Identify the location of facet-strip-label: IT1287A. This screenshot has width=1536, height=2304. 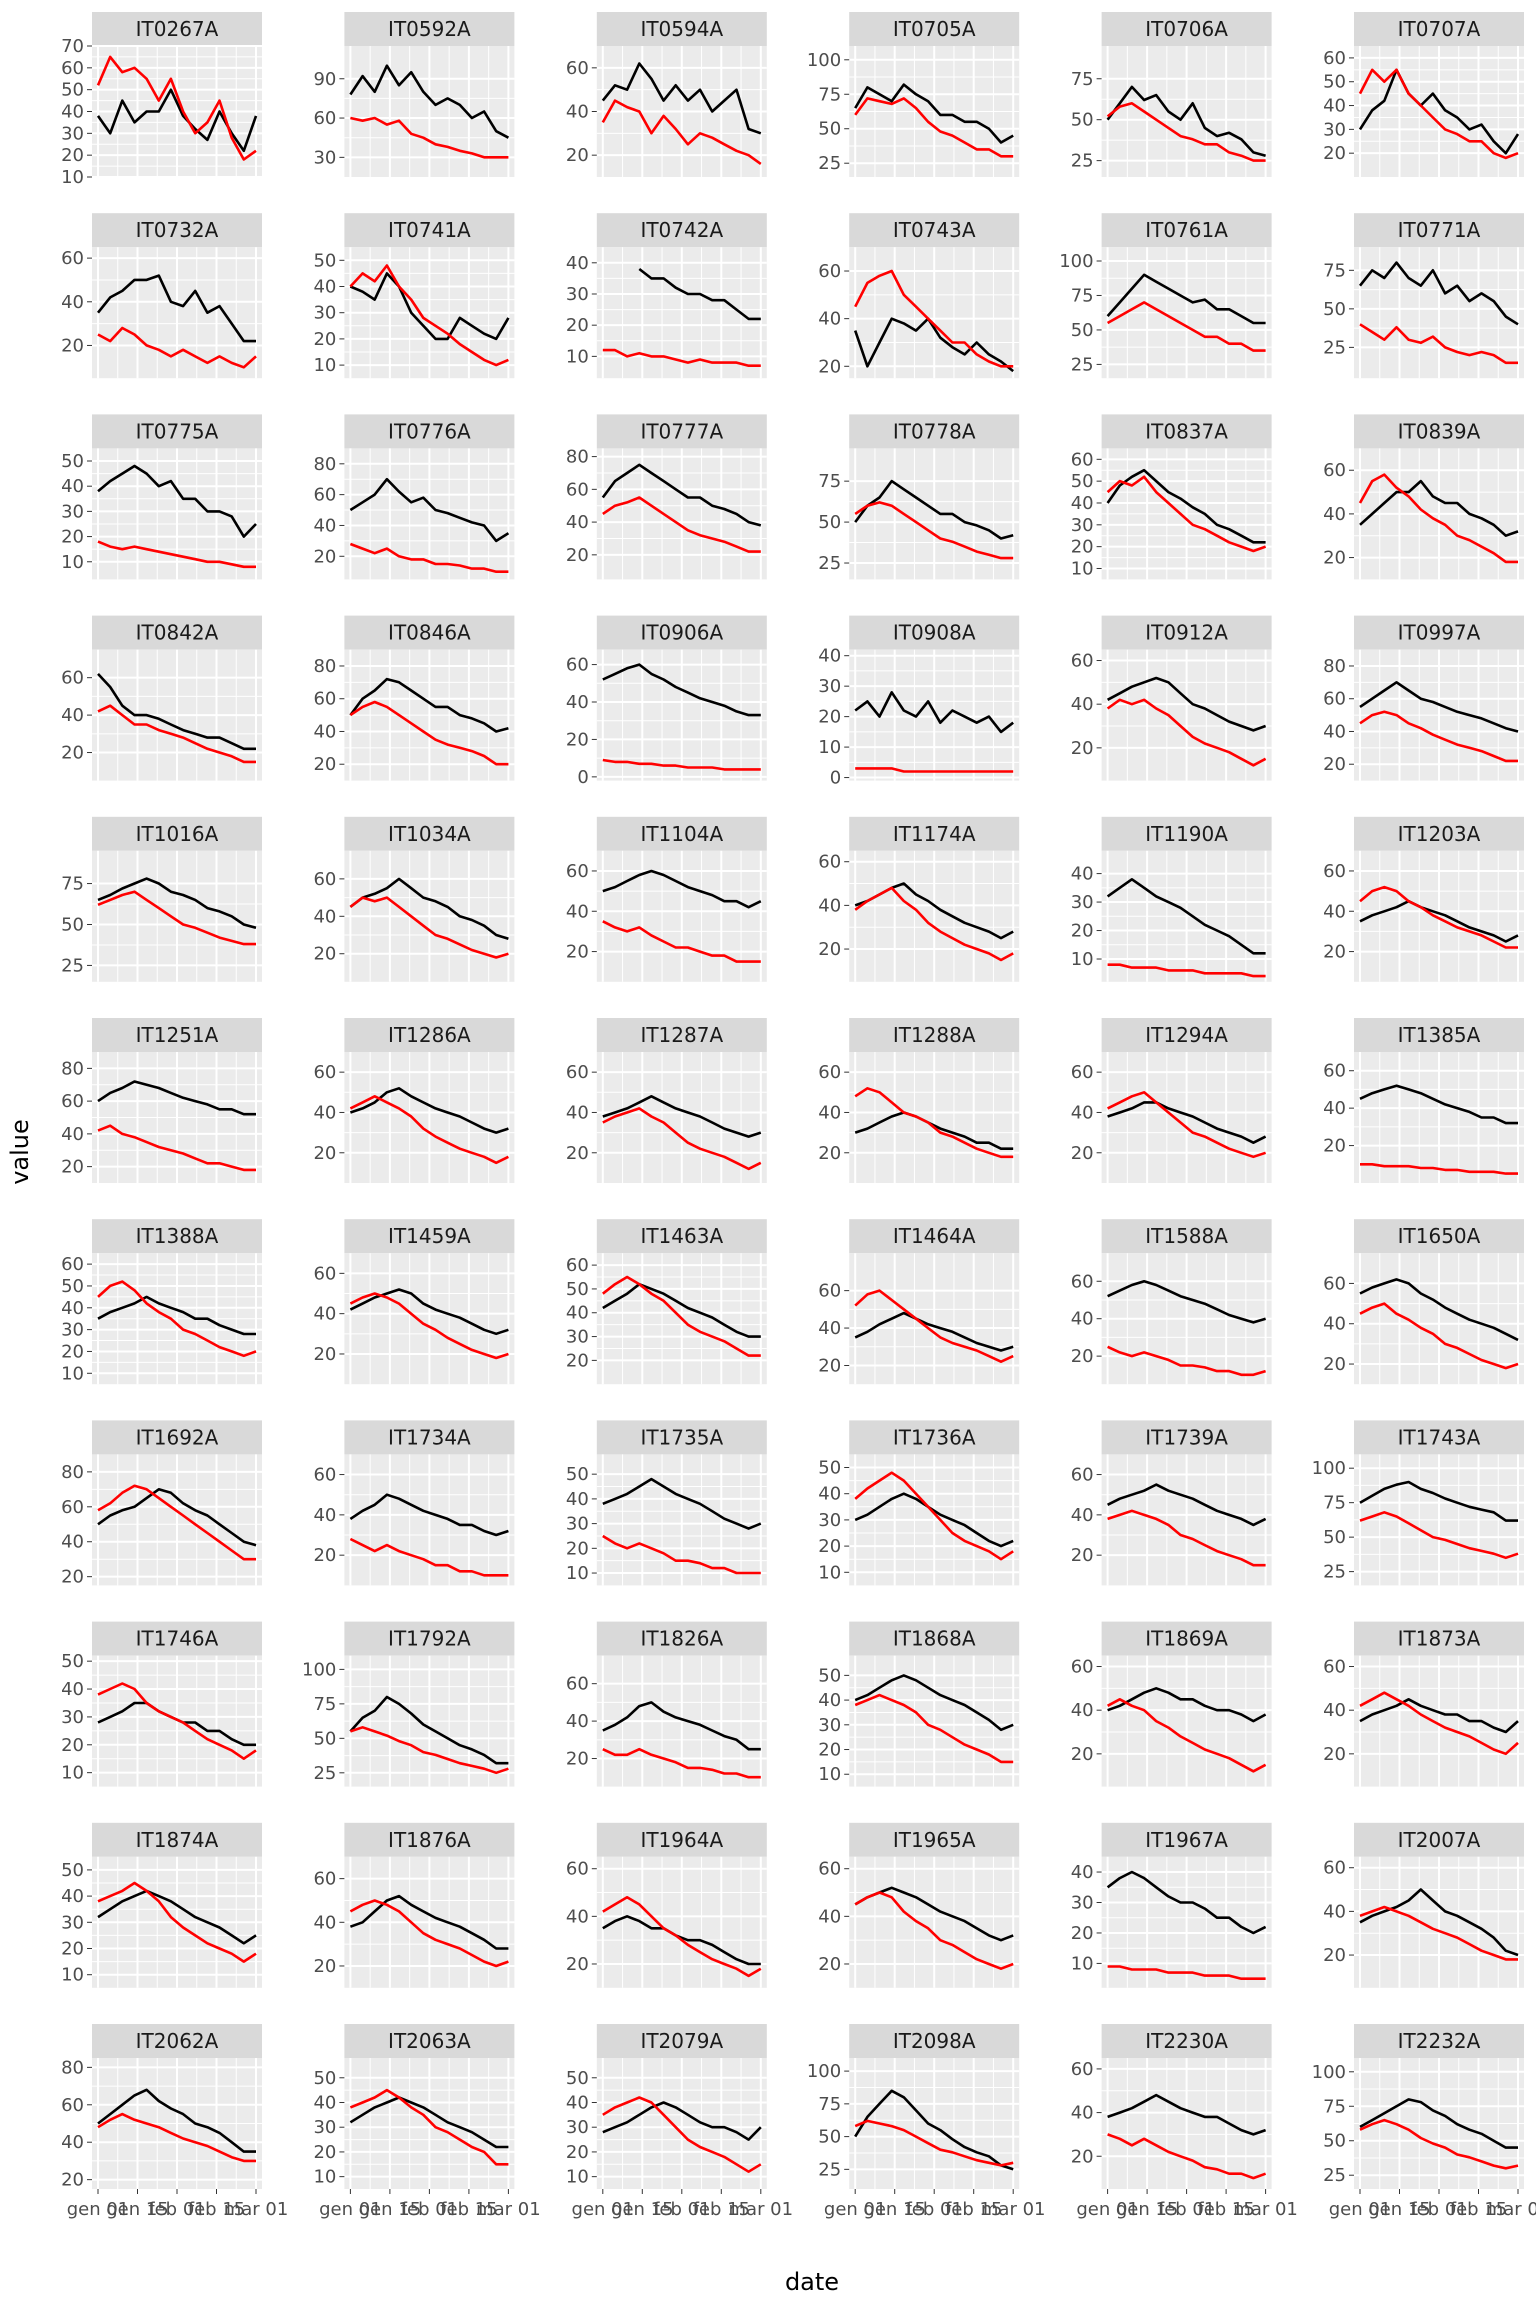
(681, 1035).